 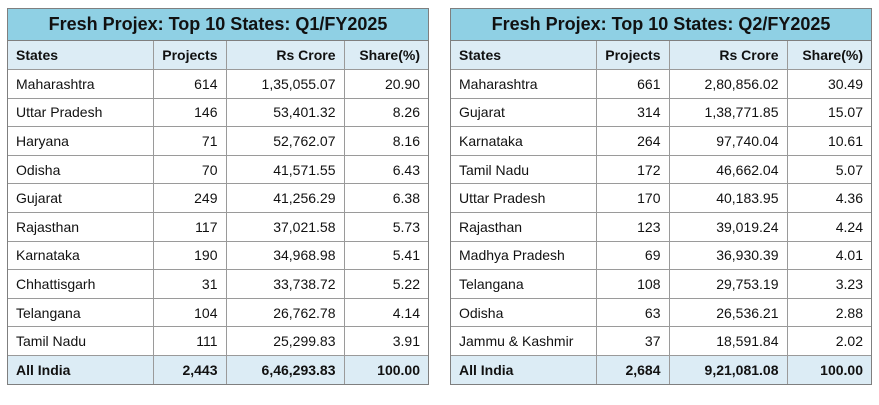 I want to click on cell-projects: 614, so click(x=189, y=84).